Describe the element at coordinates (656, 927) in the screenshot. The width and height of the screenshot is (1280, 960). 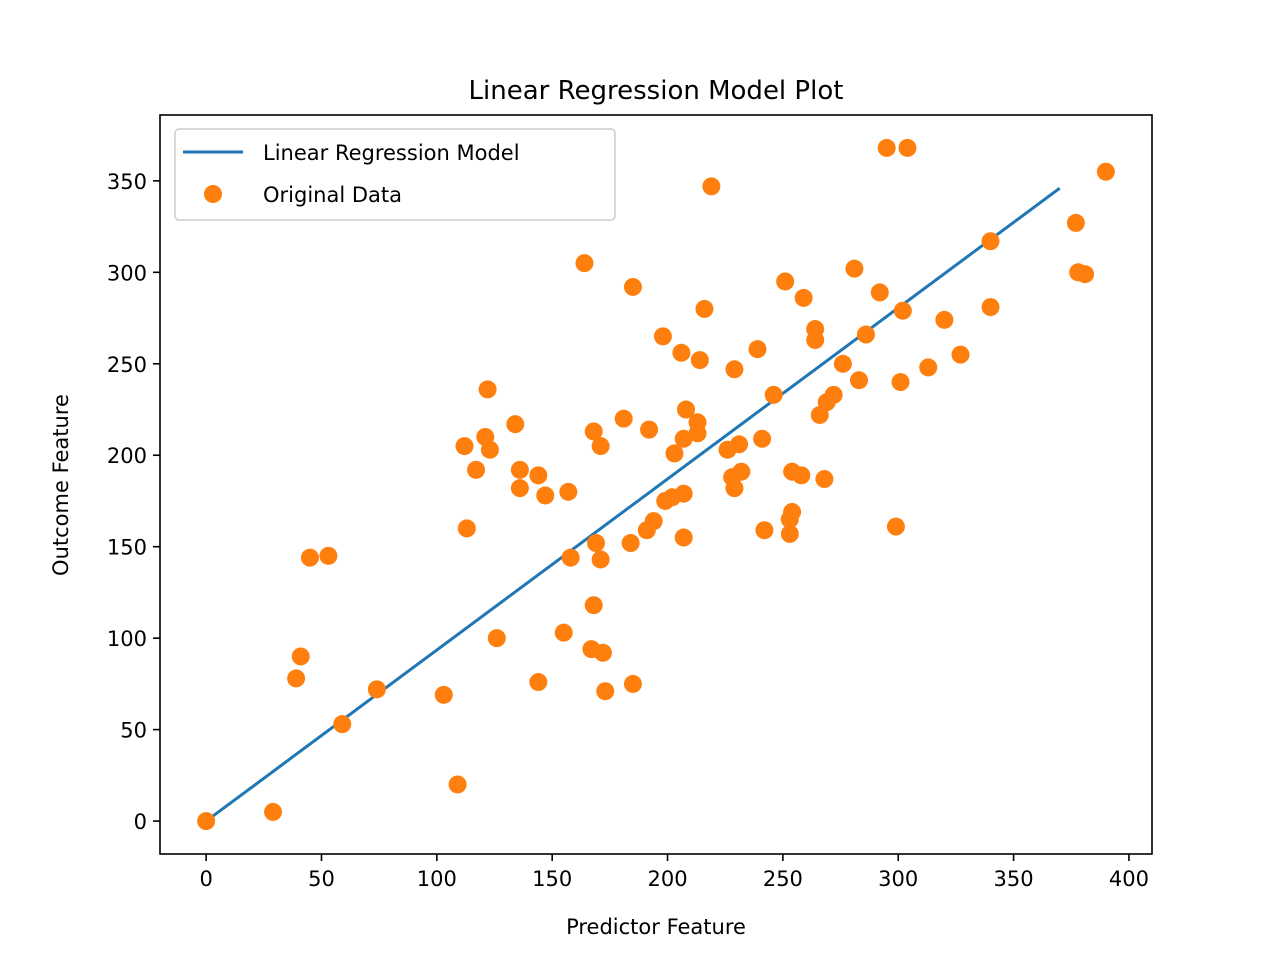
I see `x-axis-label: Predictor Feature` at that location.